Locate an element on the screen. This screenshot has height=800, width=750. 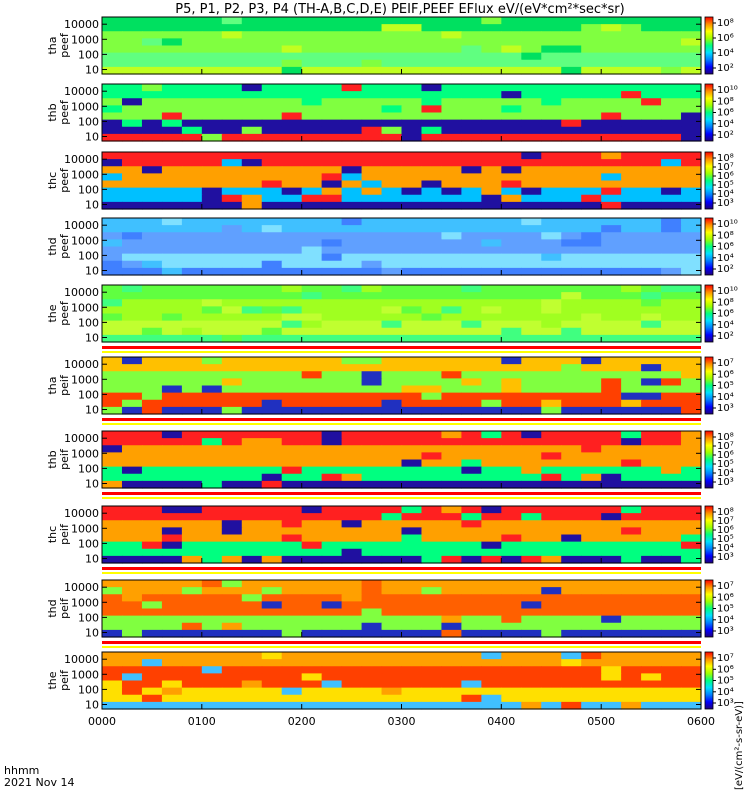
colorbar-tick-label: 10⁸ is located at coordinates (725, 437).